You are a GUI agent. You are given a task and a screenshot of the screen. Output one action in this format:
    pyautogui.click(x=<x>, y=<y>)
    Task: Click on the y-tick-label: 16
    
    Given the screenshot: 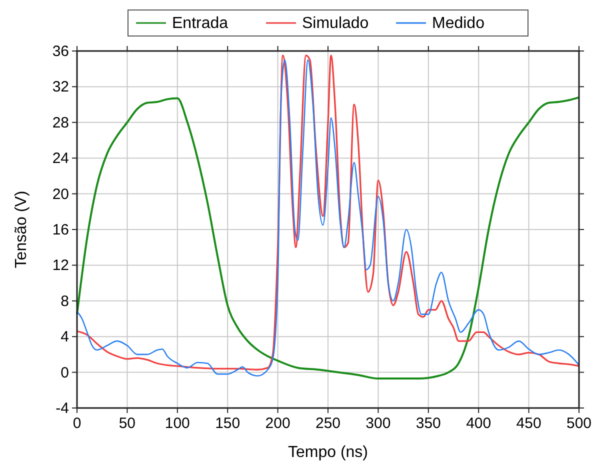 What is the action you would take?
    pyautogui.click(x=60, y=230)
    